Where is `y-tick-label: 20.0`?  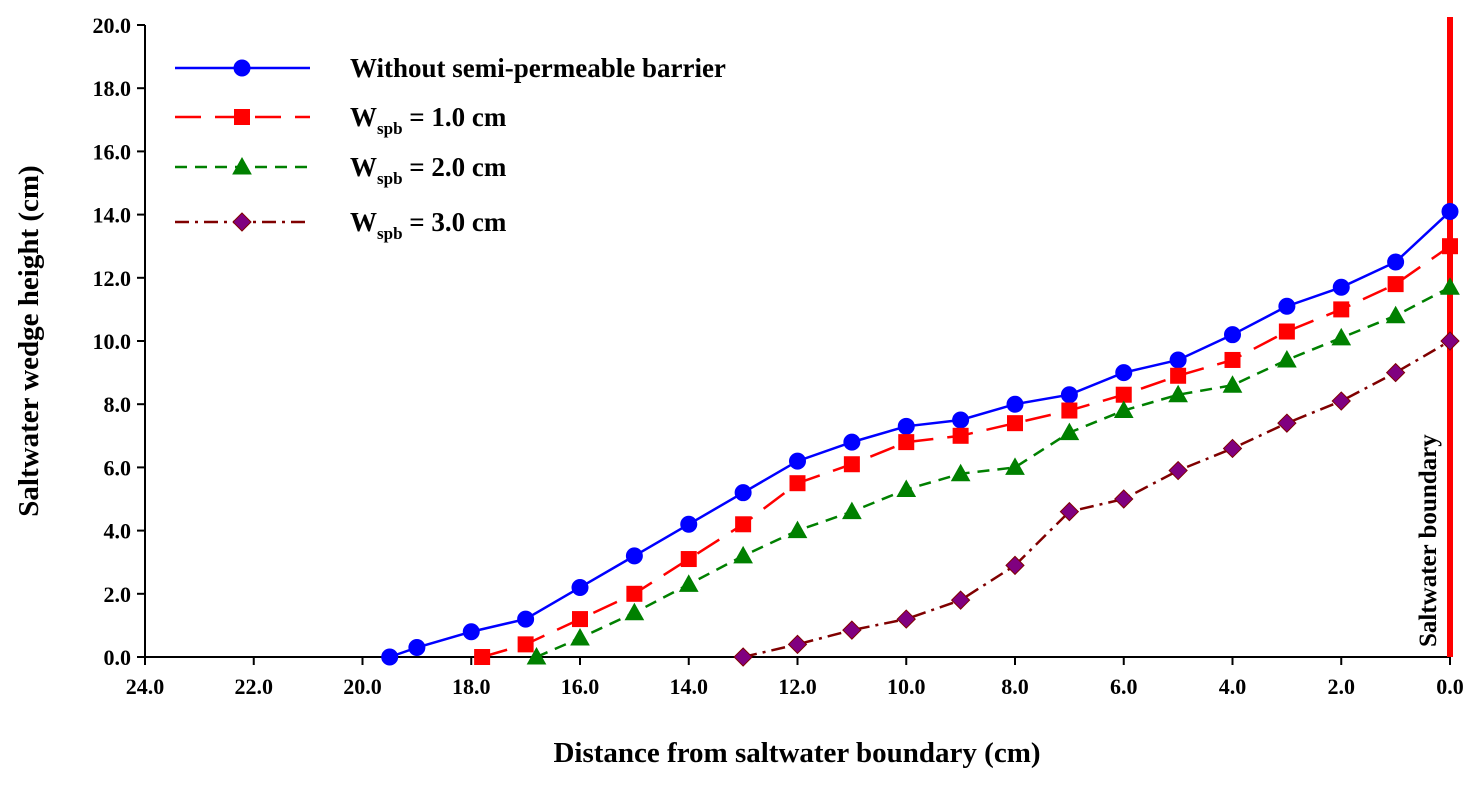 y-tick-label: 20.0 is located at coordinates (112, 25).